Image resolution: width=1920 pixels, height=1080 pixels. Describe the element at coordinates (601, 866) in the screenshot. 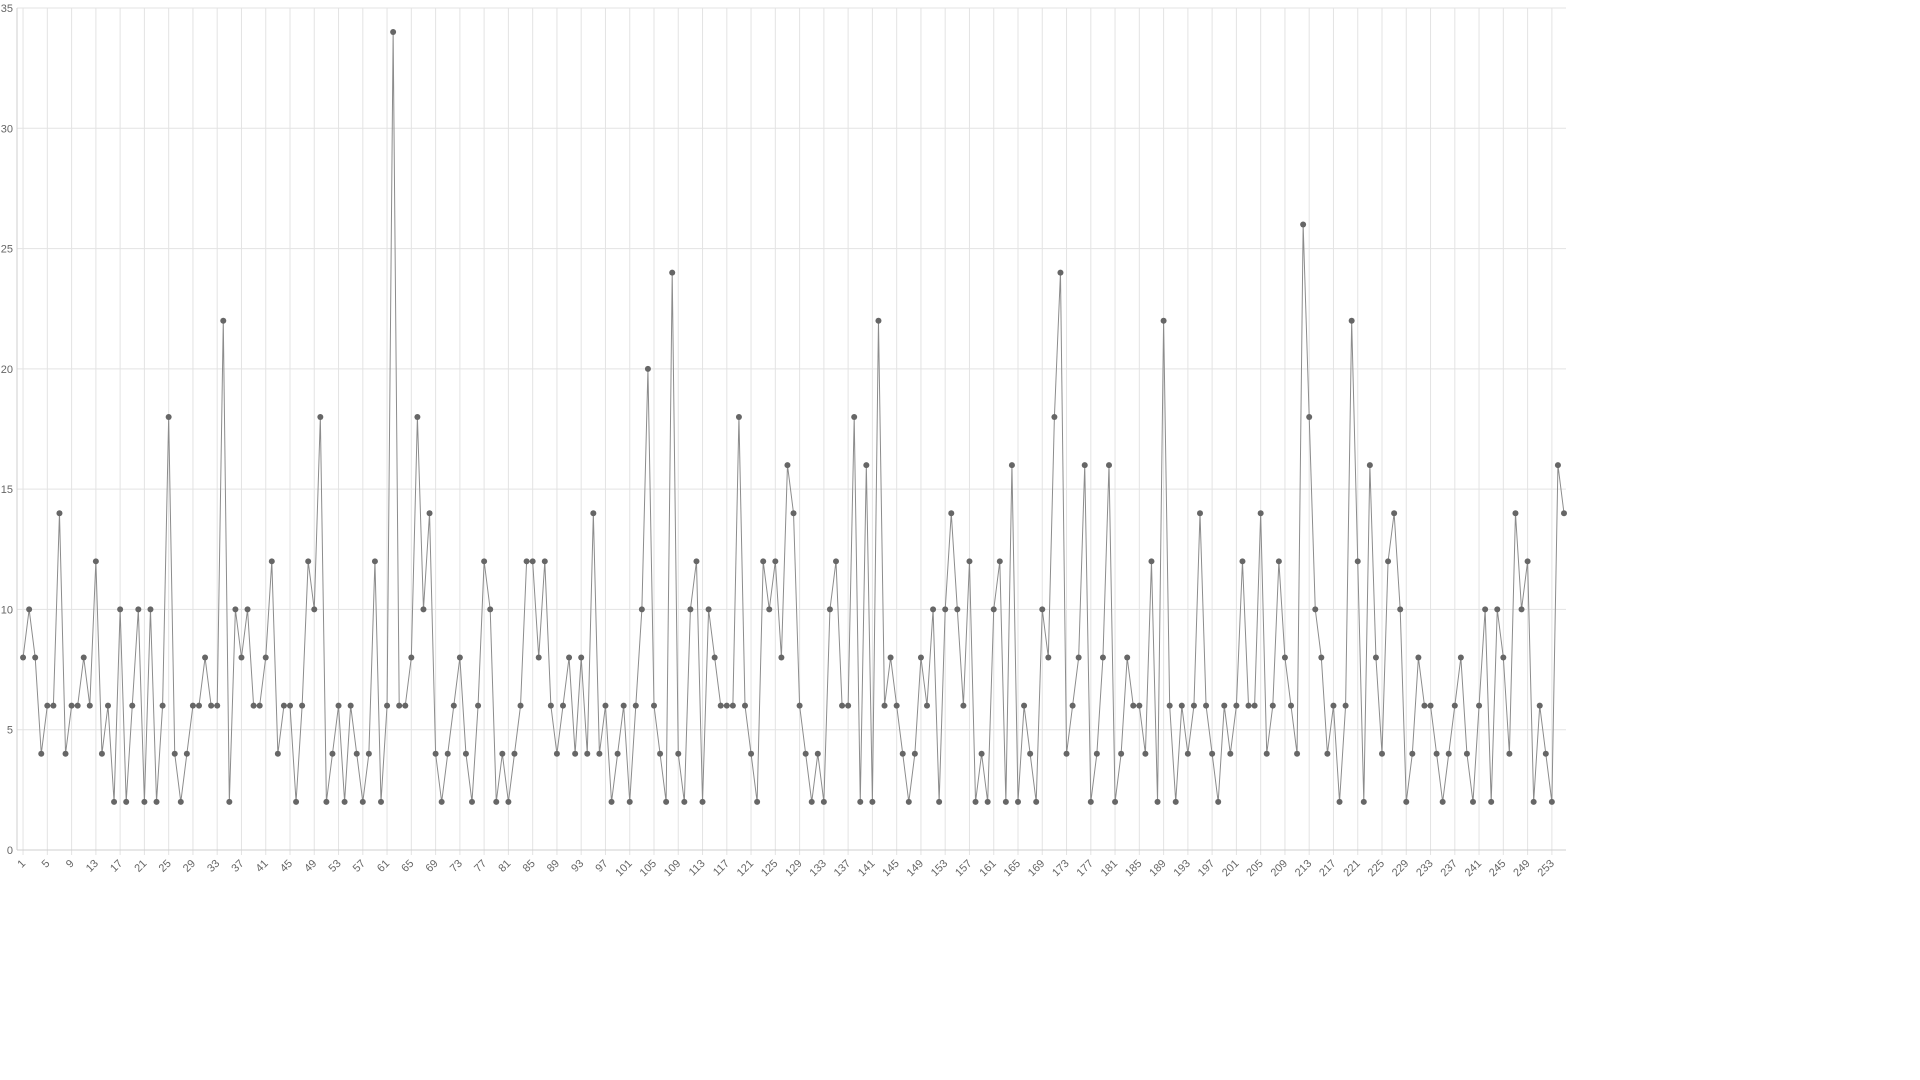

I see `x-tick-label: 97` at that location.